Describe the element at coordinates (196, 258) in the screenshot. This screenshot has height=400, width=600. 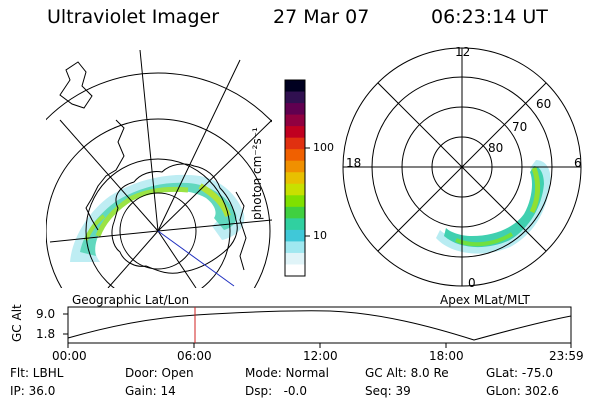
I see `terminator-line` at that location.